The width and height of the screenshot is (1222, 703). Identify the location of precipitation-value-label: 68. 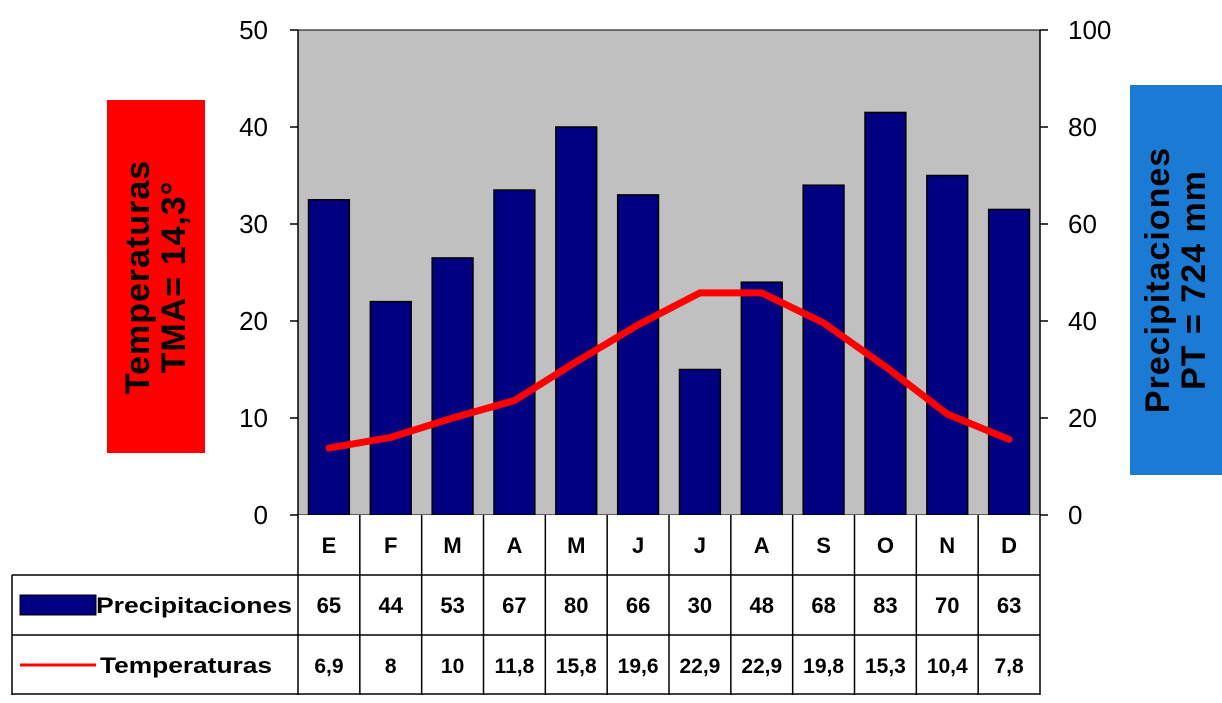
(823, 605).